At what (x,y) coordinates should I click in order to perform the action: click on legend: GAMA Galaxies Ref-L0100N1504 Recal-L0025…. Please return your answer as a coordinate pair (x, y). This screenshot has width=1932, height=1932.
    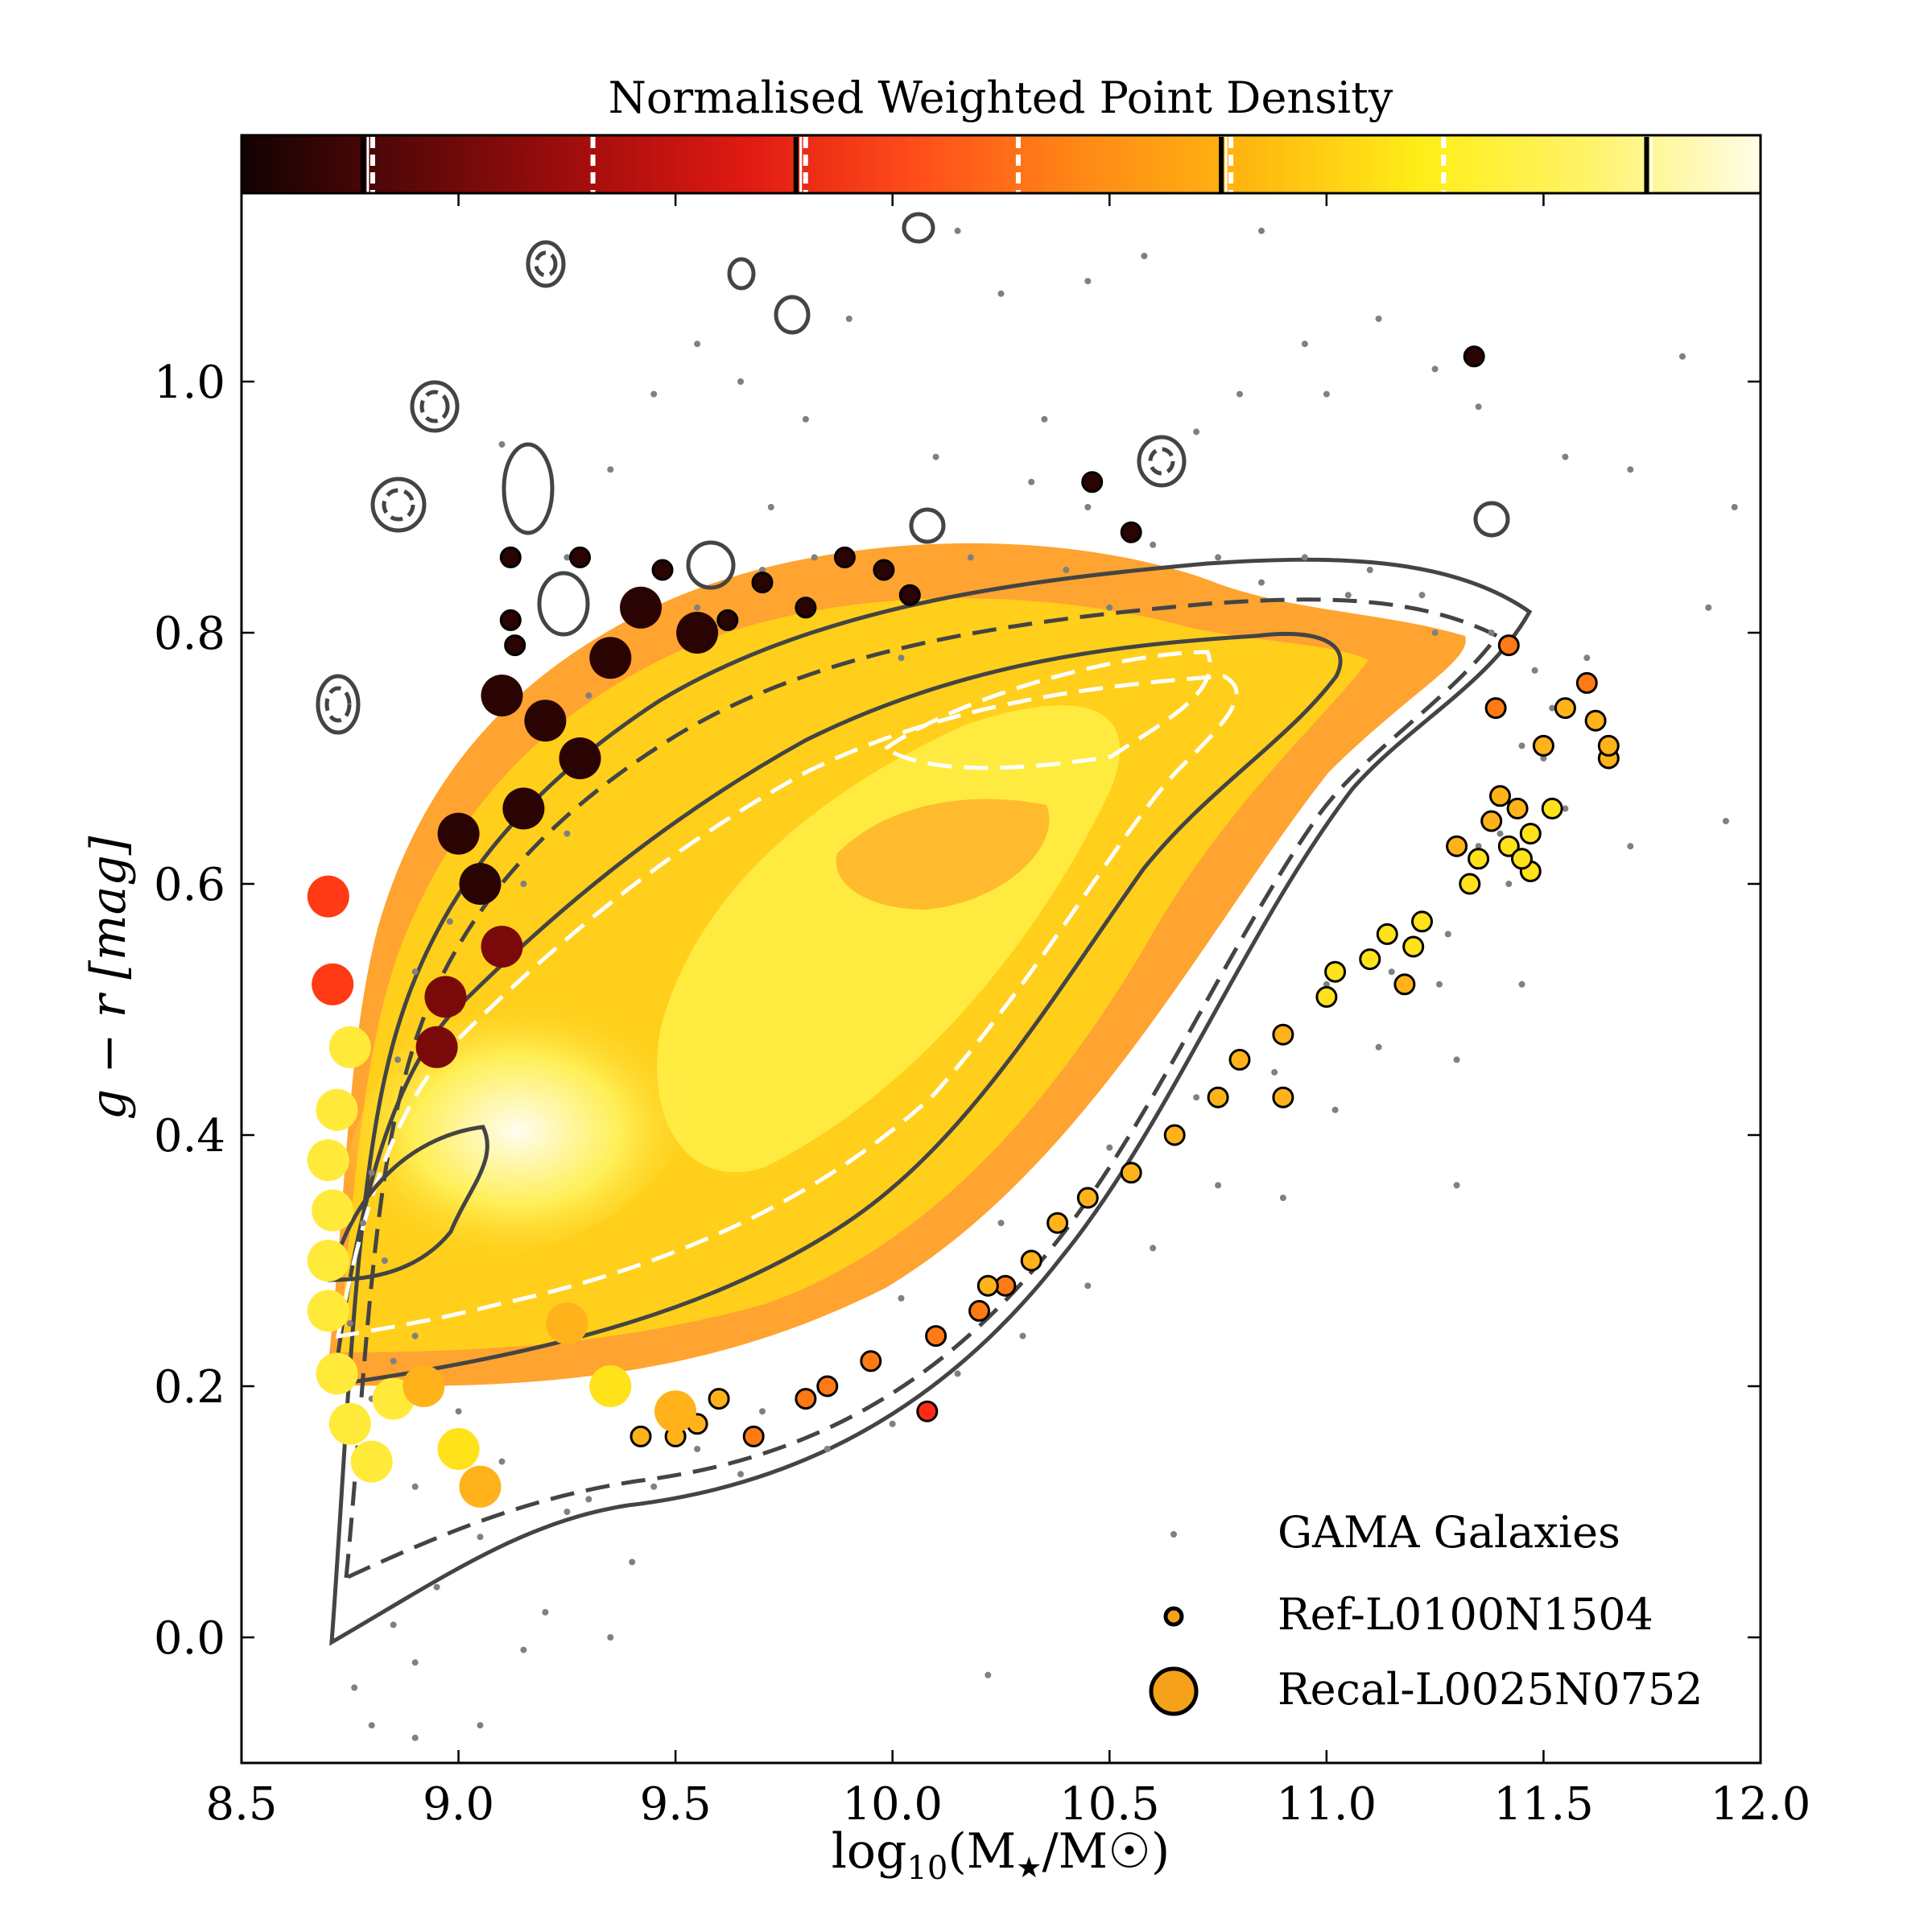
    Looking at the image, I should click on (1426, 1611).